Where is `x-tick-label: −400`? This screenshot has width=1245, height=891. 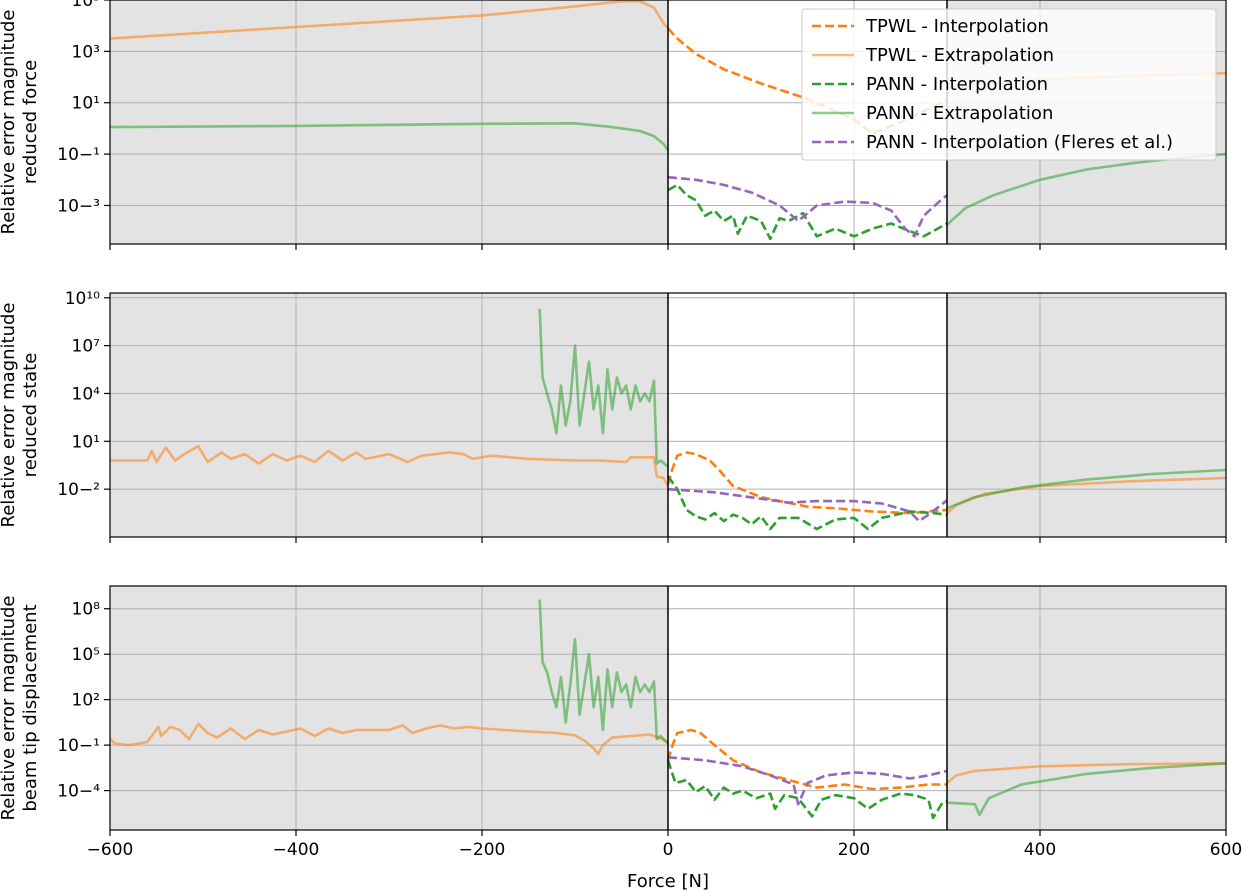
x-tick-label: −400 is located at coordinates (296, 850).